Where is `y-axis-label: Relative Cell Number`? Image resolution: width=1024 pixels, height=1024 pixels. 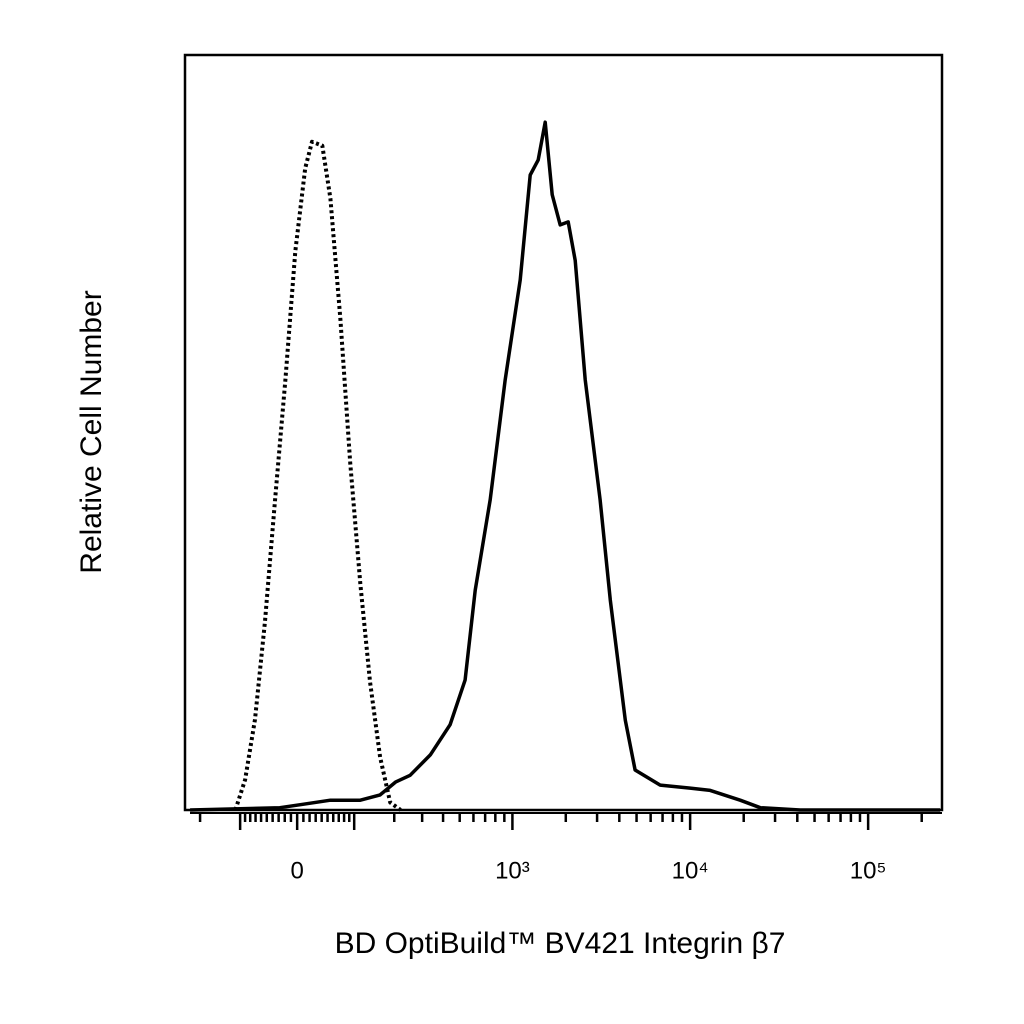 y-axis-label: Relative Cell Number is located at coordinates (91, 431).